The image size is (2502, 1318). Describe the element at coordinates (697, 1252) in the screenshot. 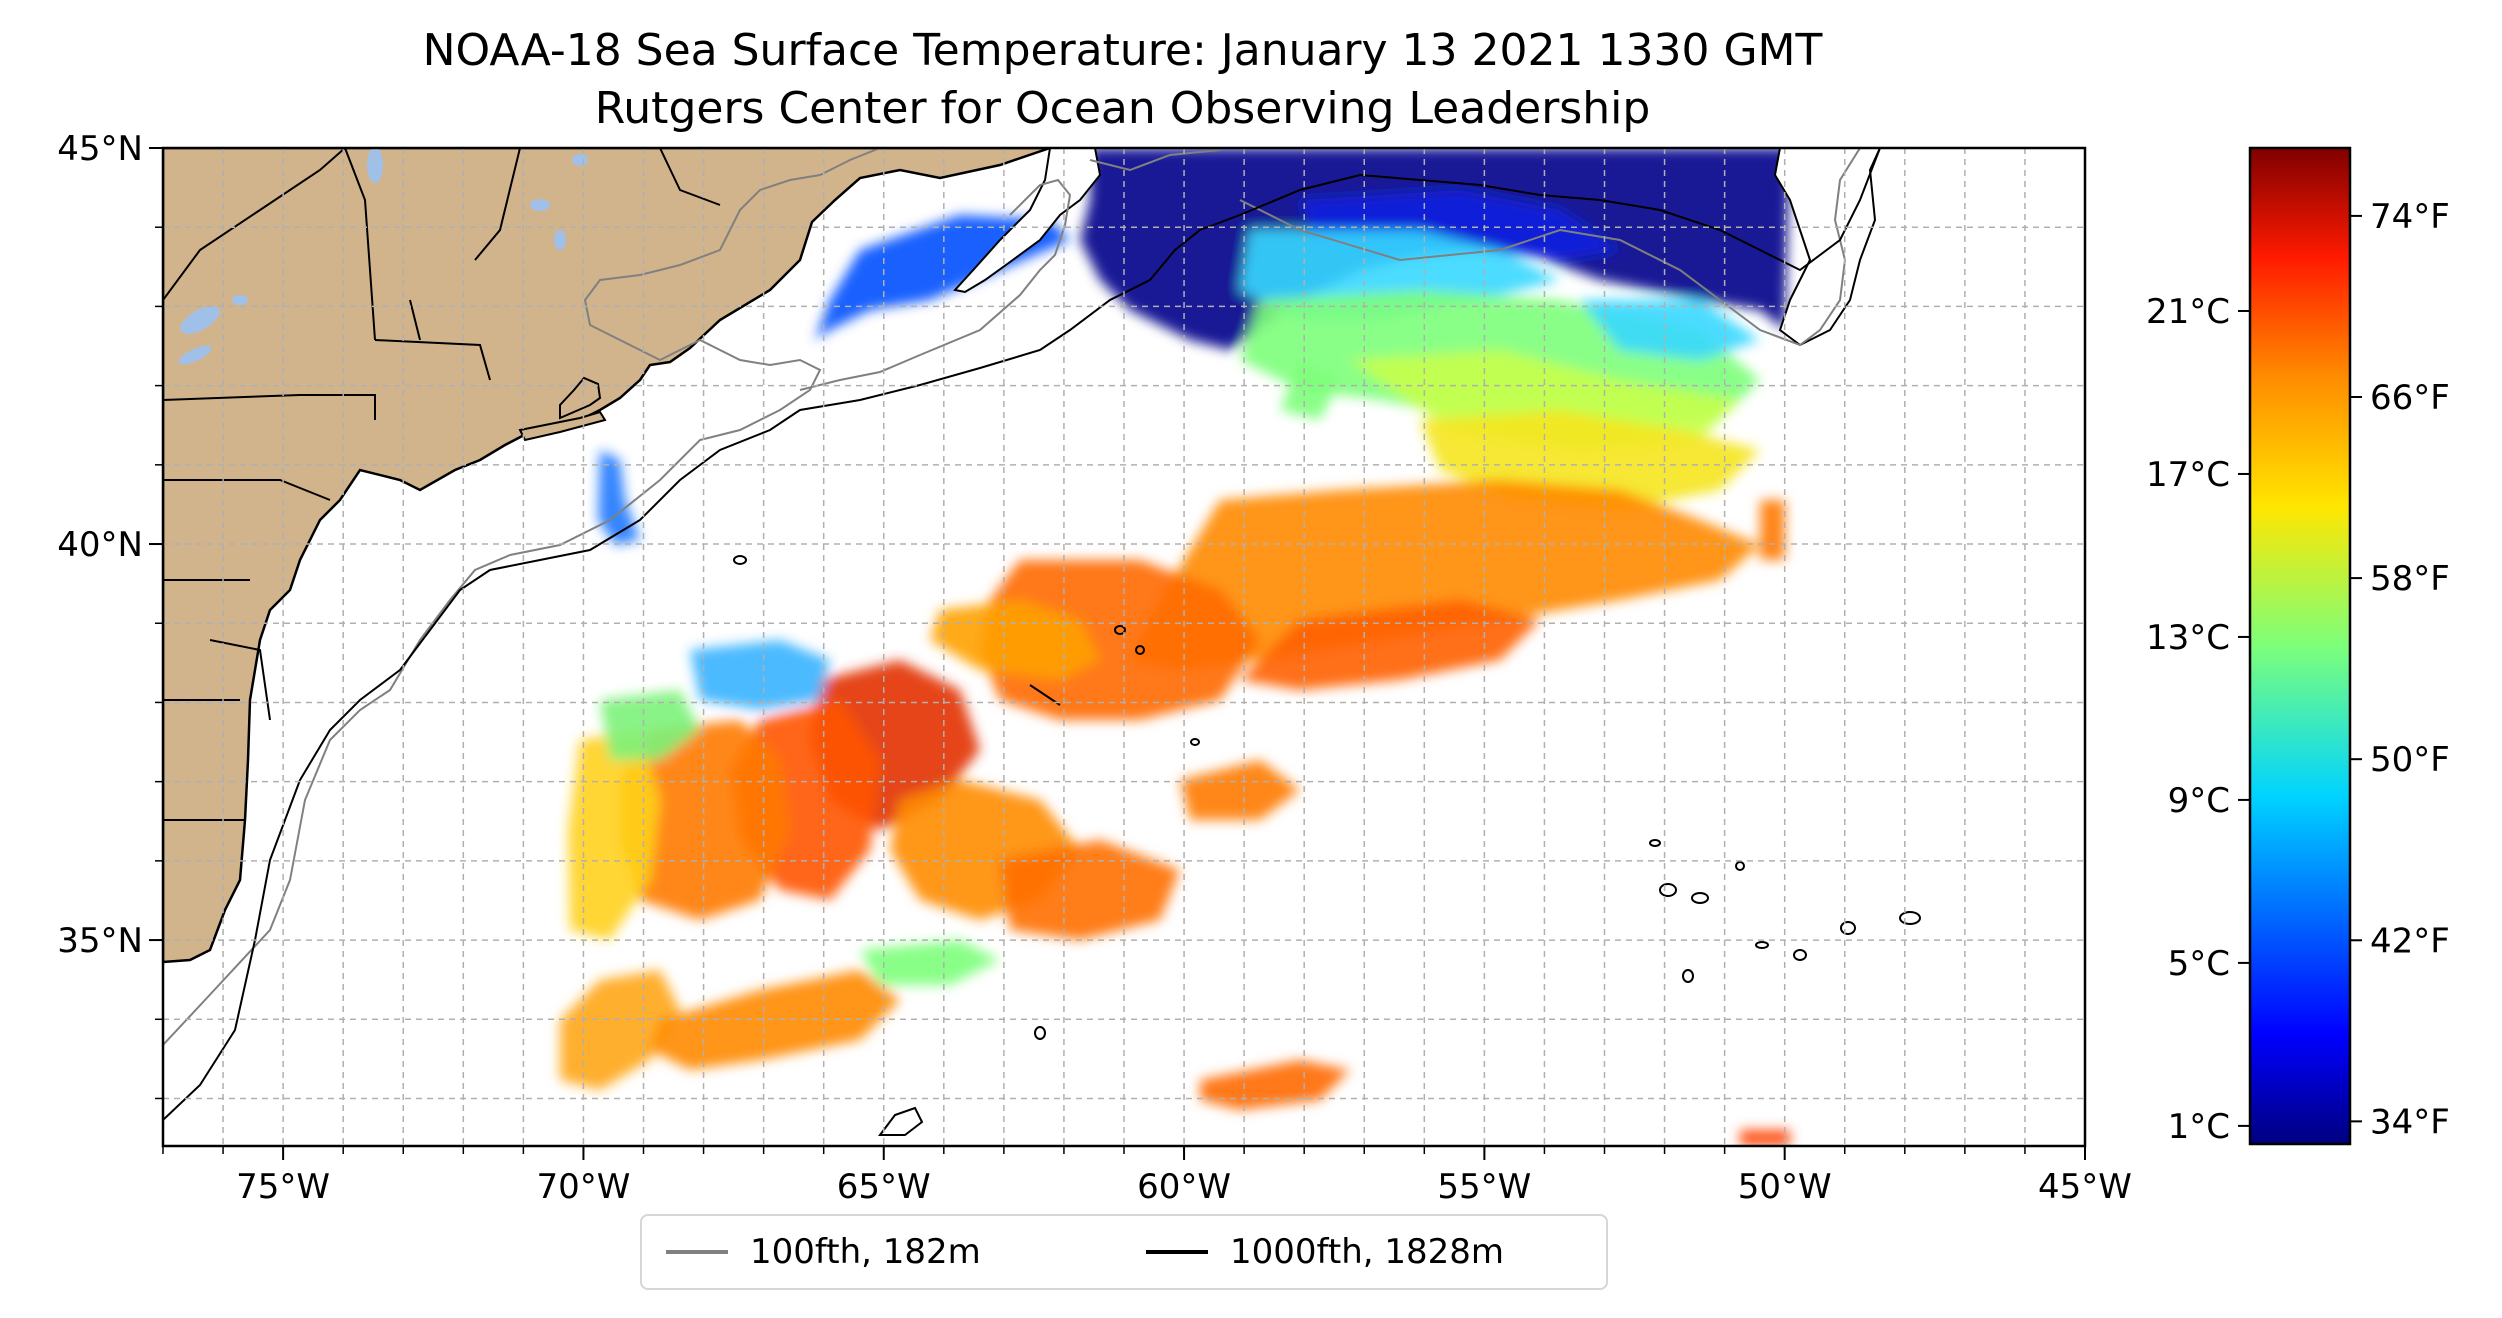

I see `legend-swatch-gray-line` at that location.